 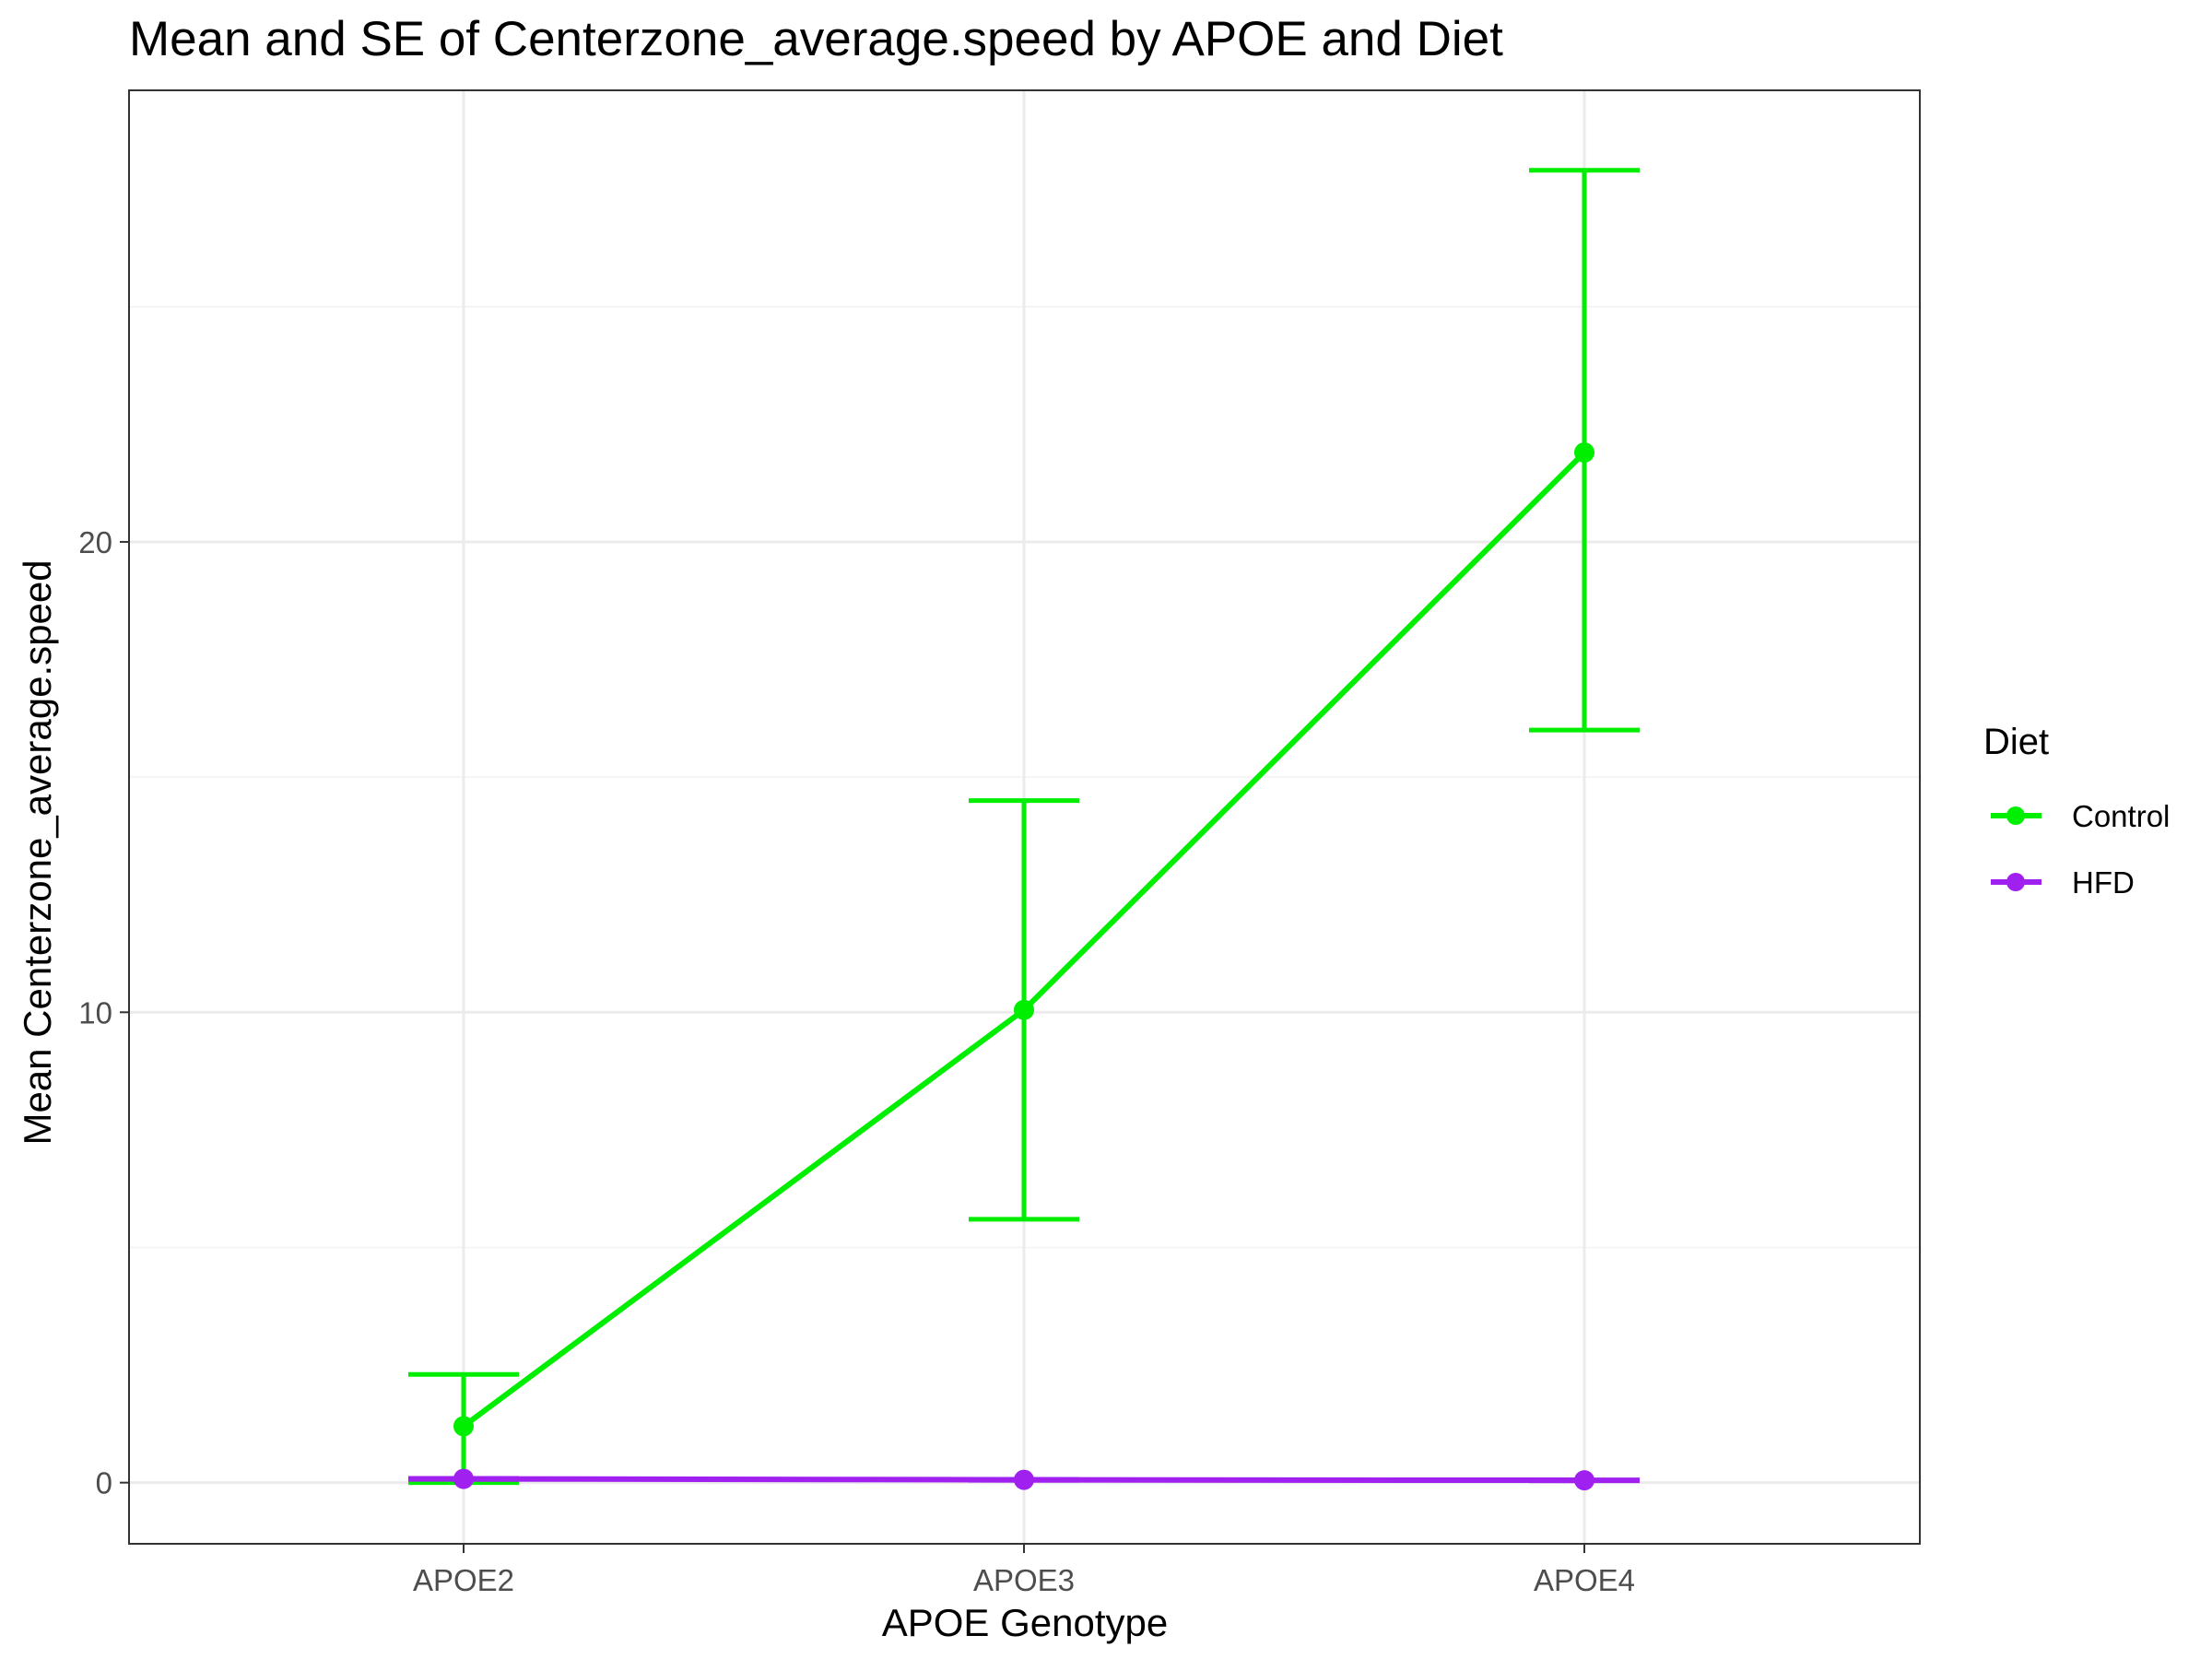 What do you see at coordinates (95, 1012) in the screenshot?
I see `y-tick-label: 10` at bounding box center [95, 1012].